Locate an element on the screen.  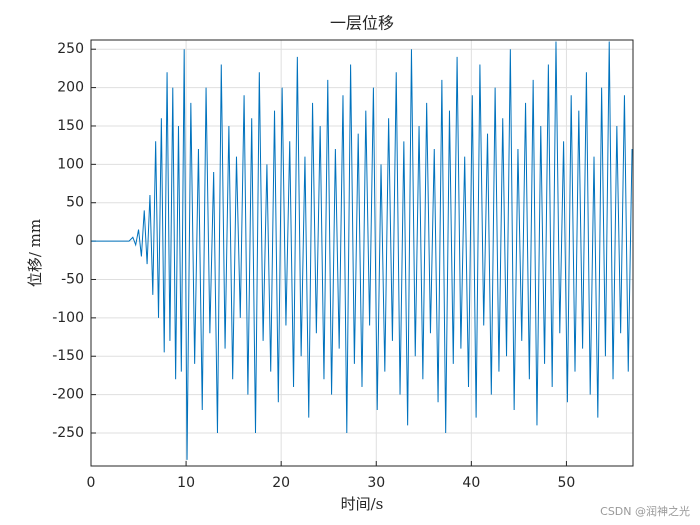
y-tick-label: -50 is located at coordinates (72, 279).